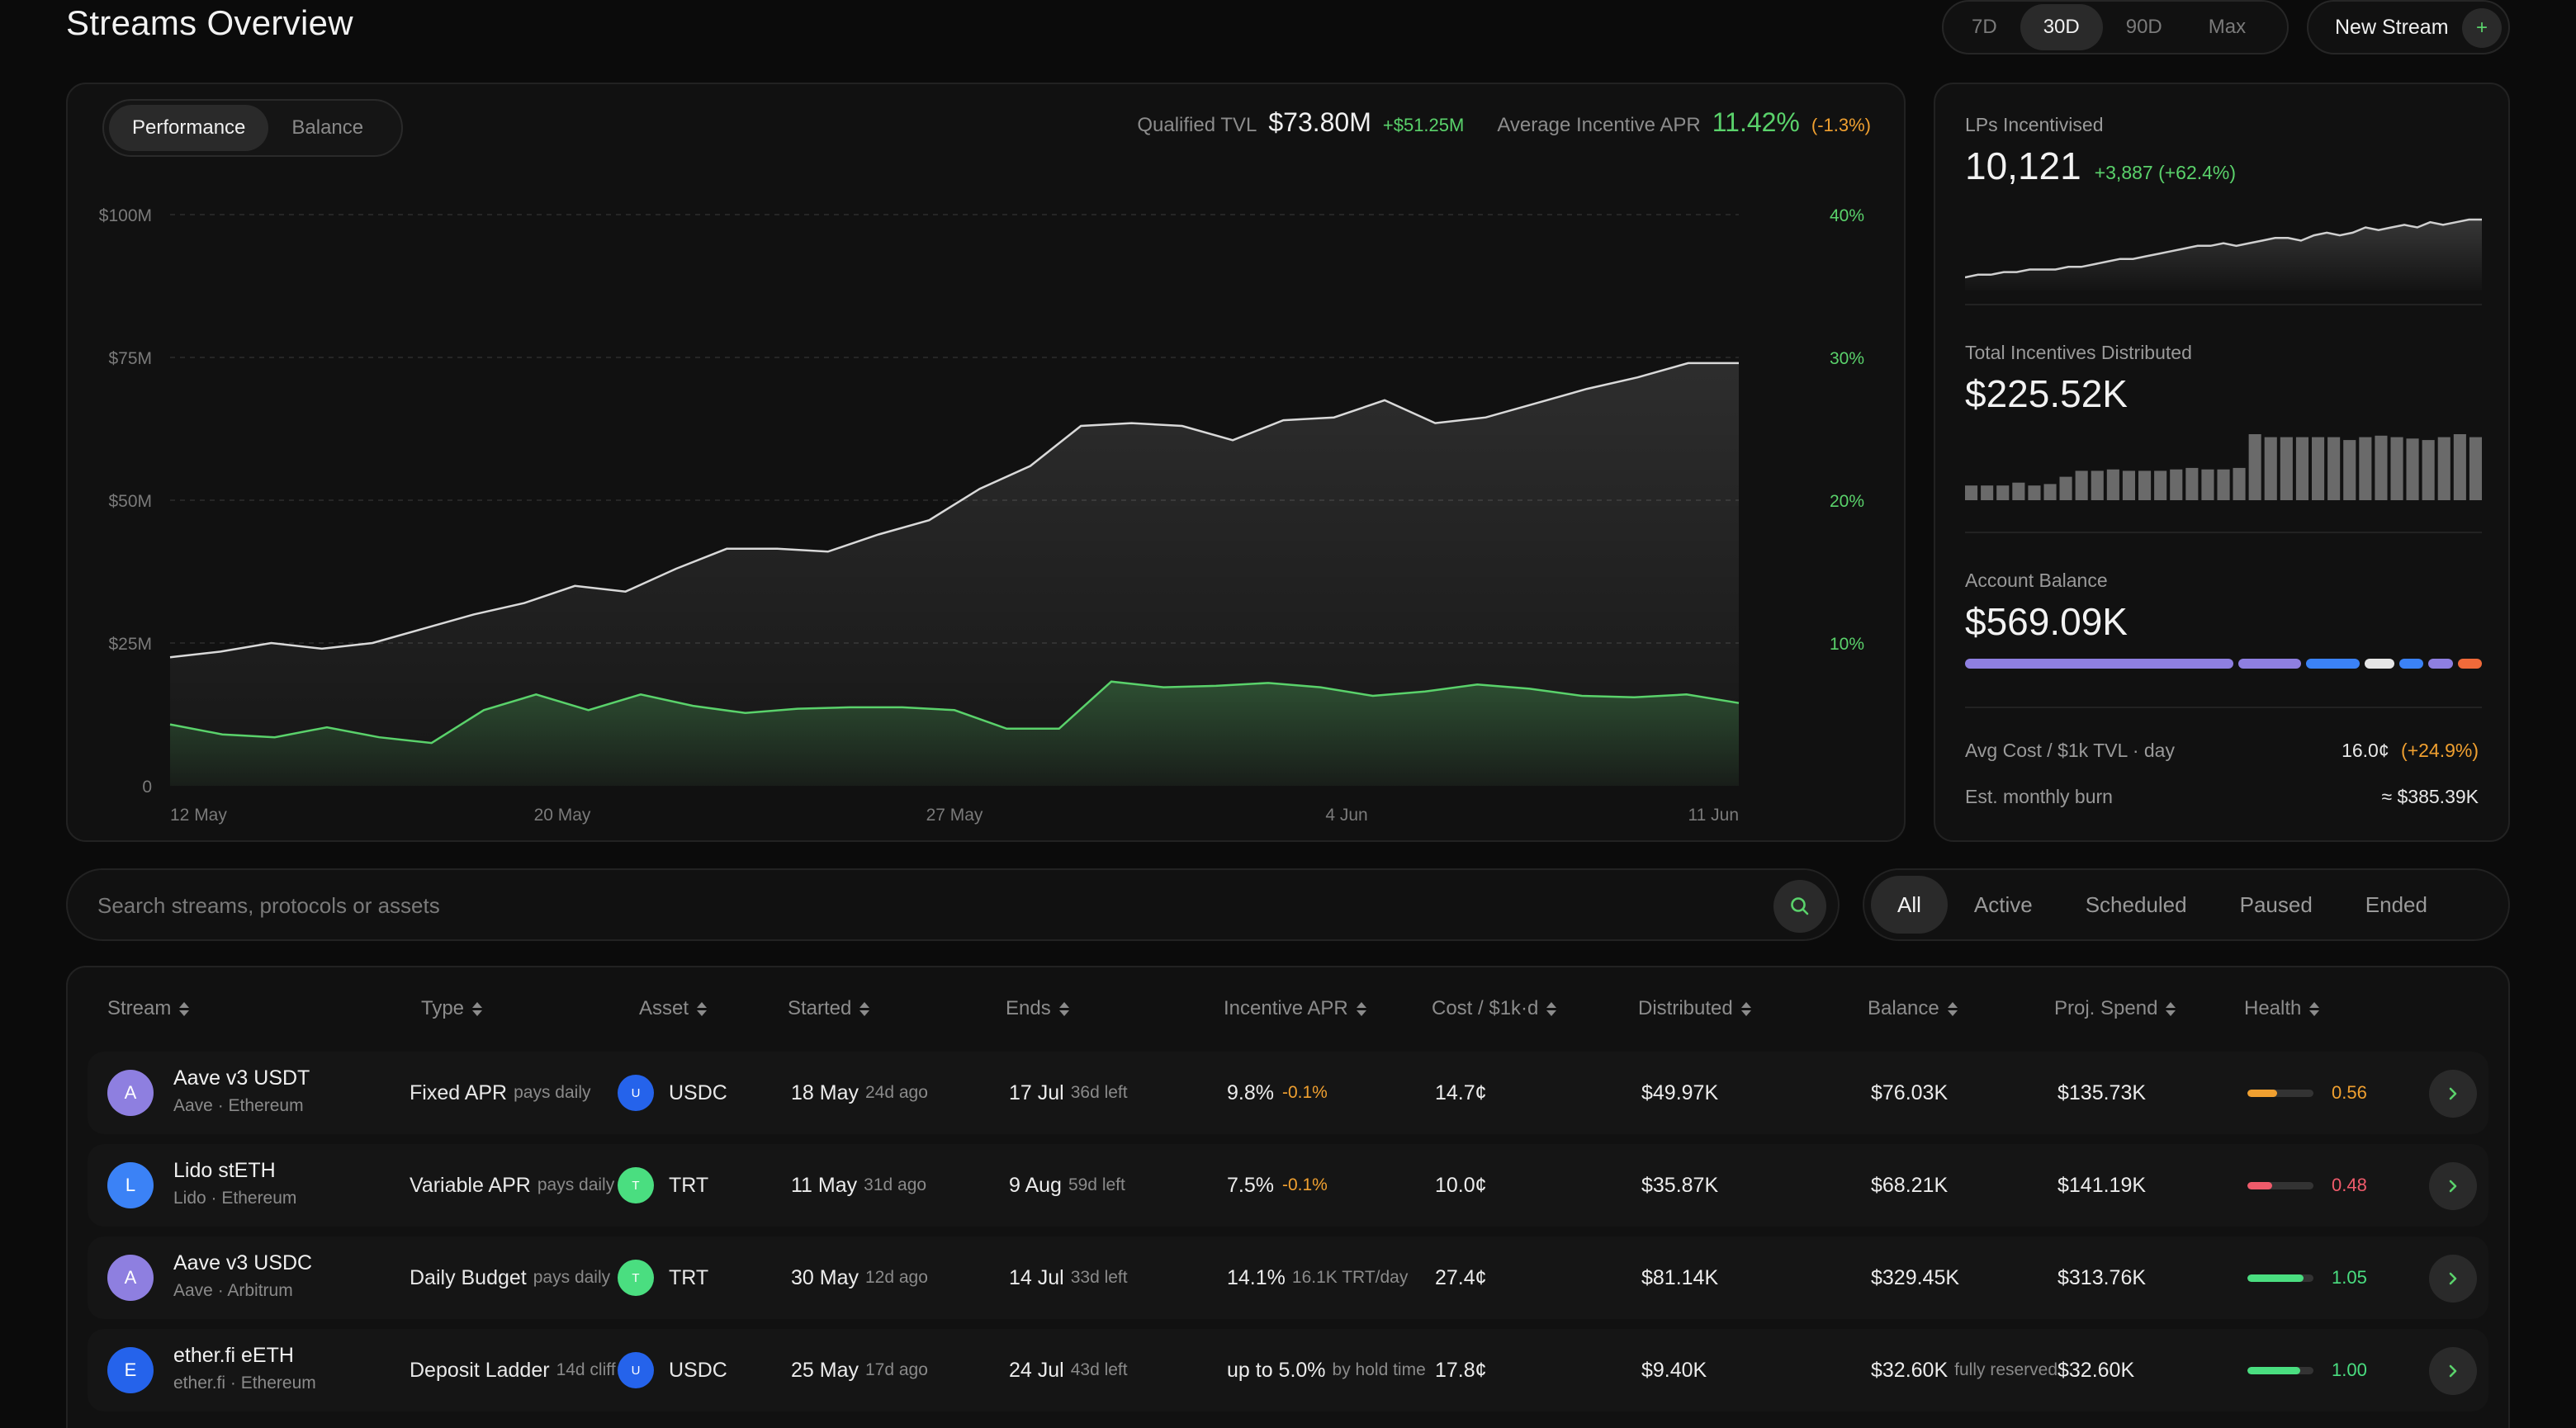 The width and height of the screenshot is (2576, 1428). What do you see at coordinates (2061, 27) in the screenshot?
I see `range-30d-button: 30D` at bounding box center [2061, 27].